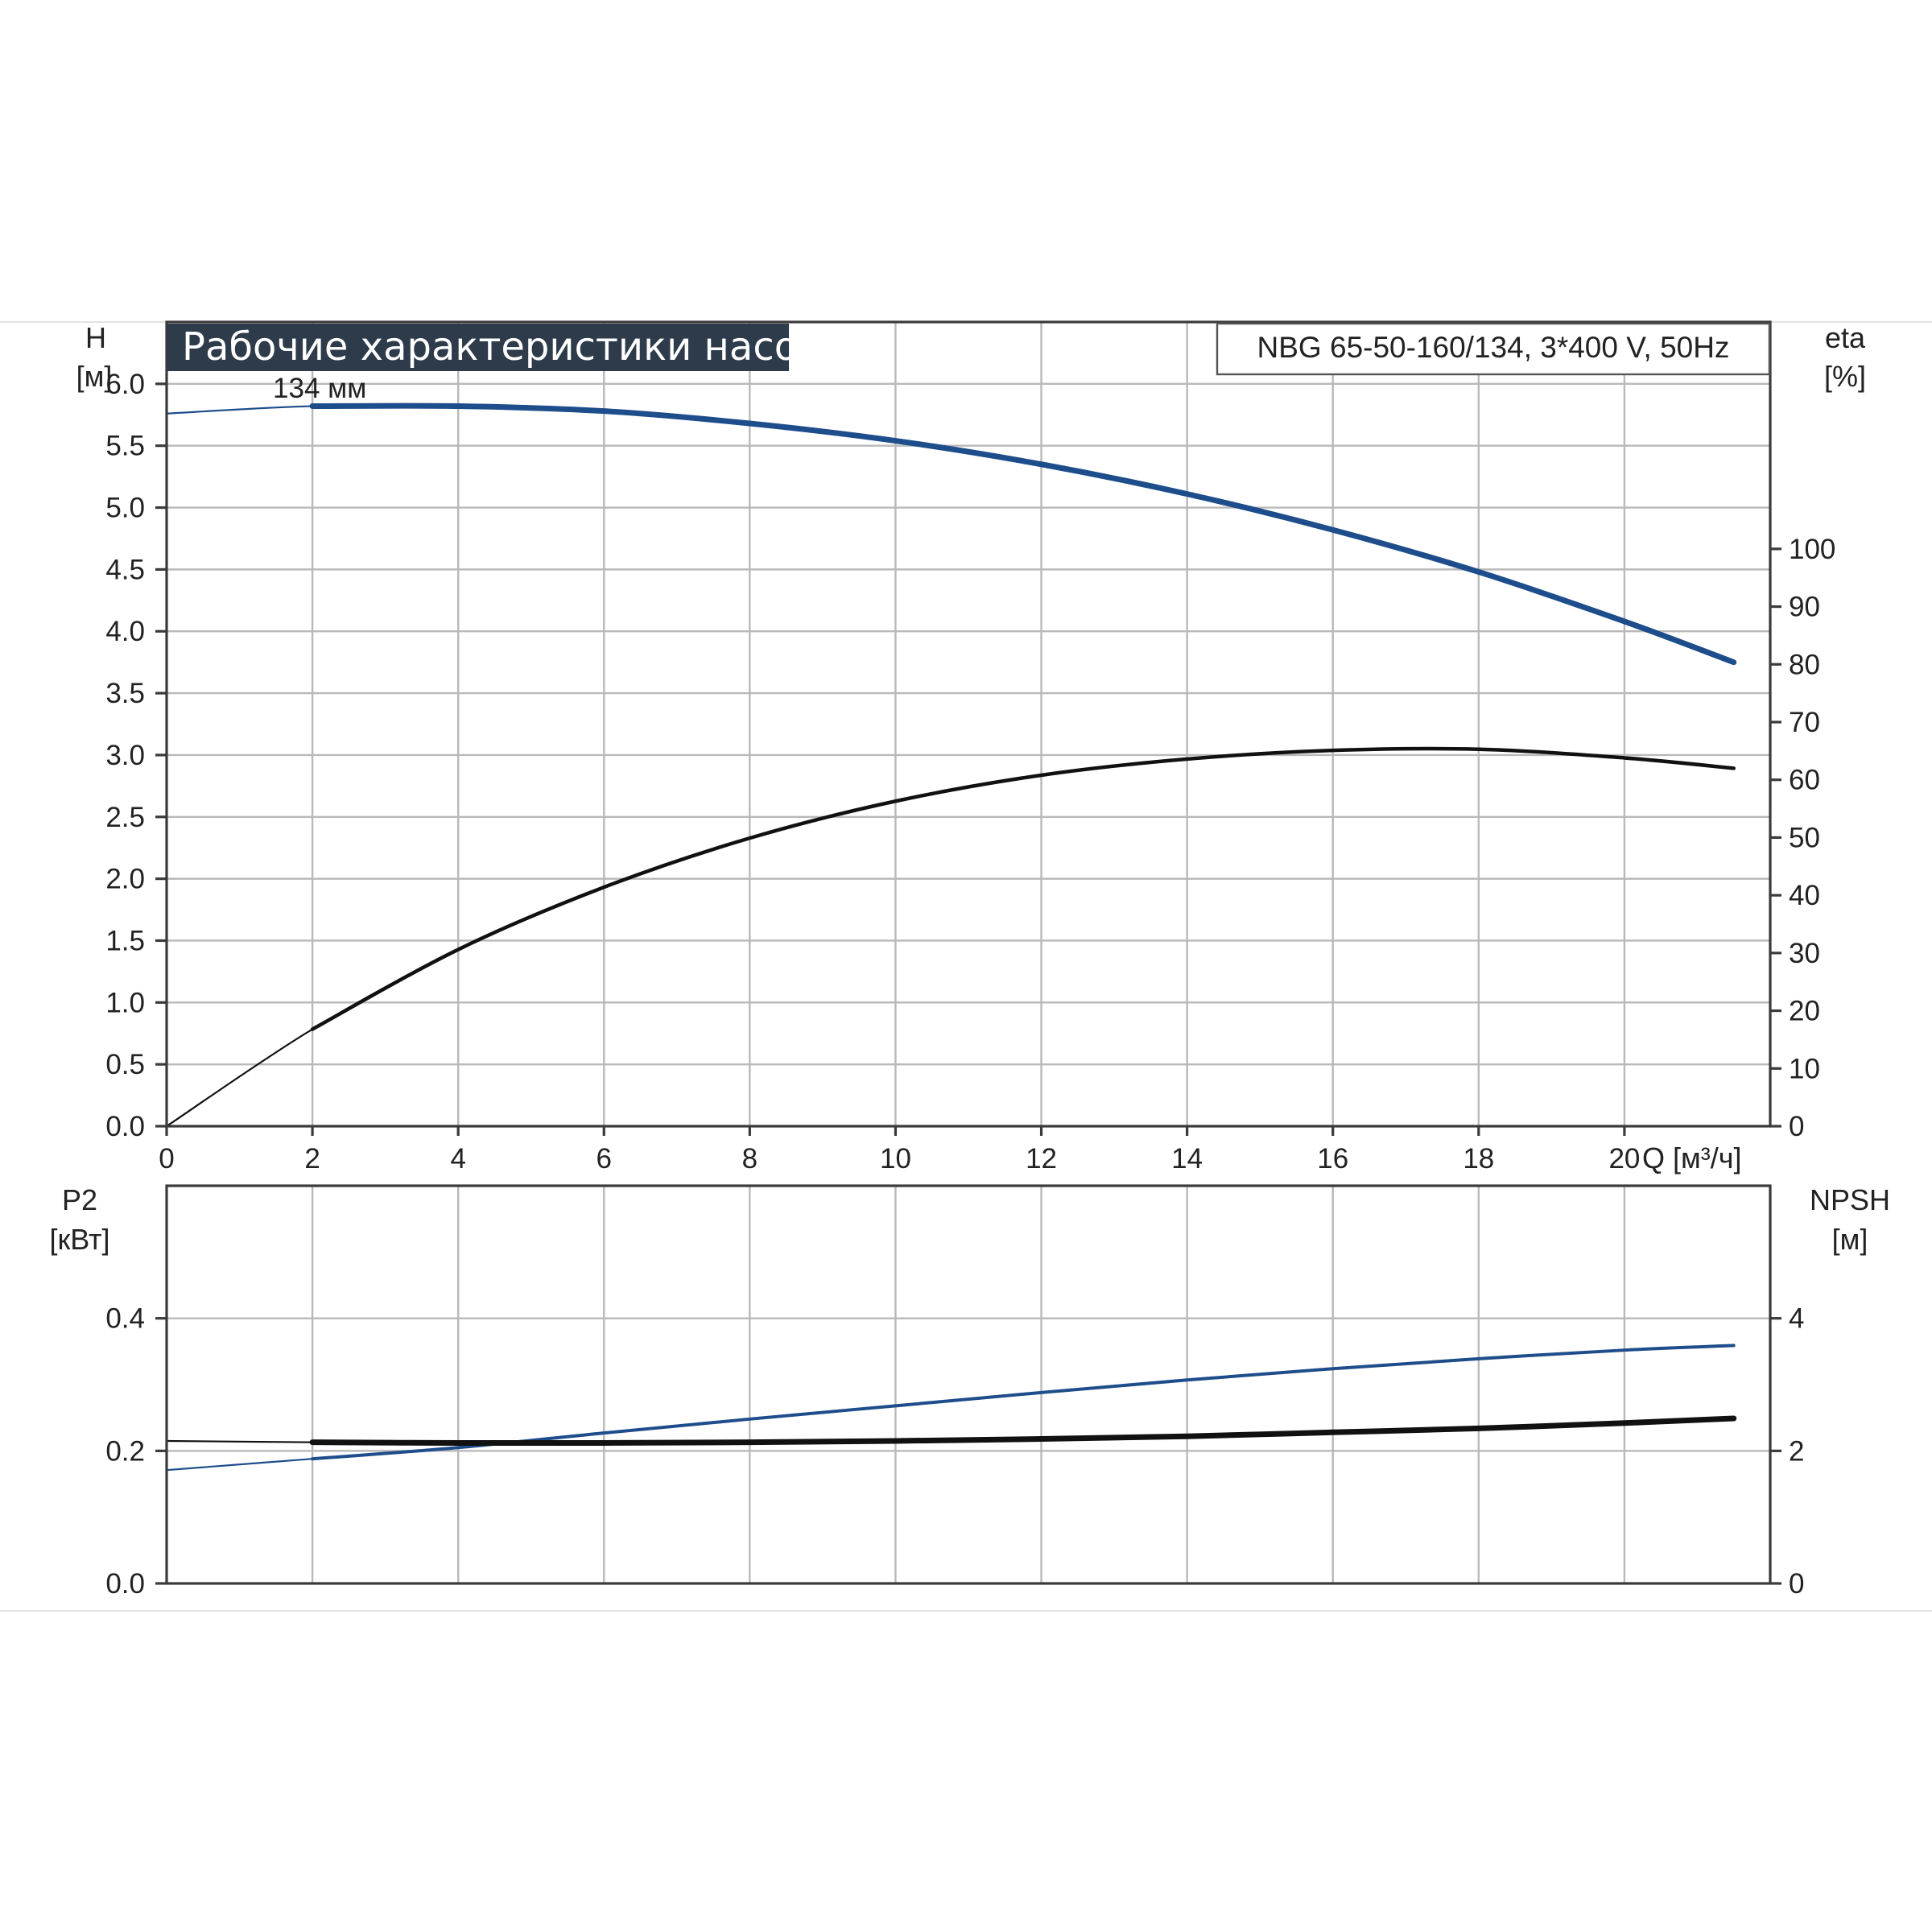 The height and width of the screenshot is (1932, 1932). What do you see at coordinates (125, 384) in the screenshot?
I see `h-tick-label: 6.0` at bounding box center [125, 384].